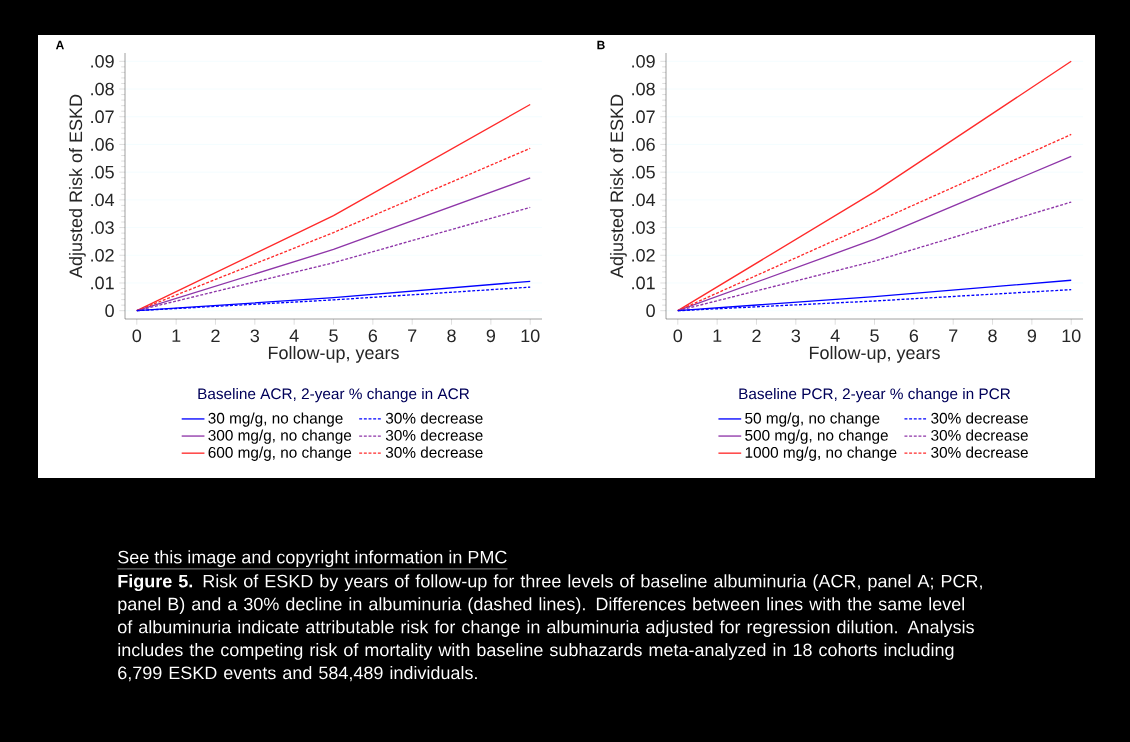 This screenshot has height=742, width=1130. What do you see at coordinates (275, 419) in the screenshot?
I see `legend-label: 30 mg/g, no change` at bounding box center [275, 419].